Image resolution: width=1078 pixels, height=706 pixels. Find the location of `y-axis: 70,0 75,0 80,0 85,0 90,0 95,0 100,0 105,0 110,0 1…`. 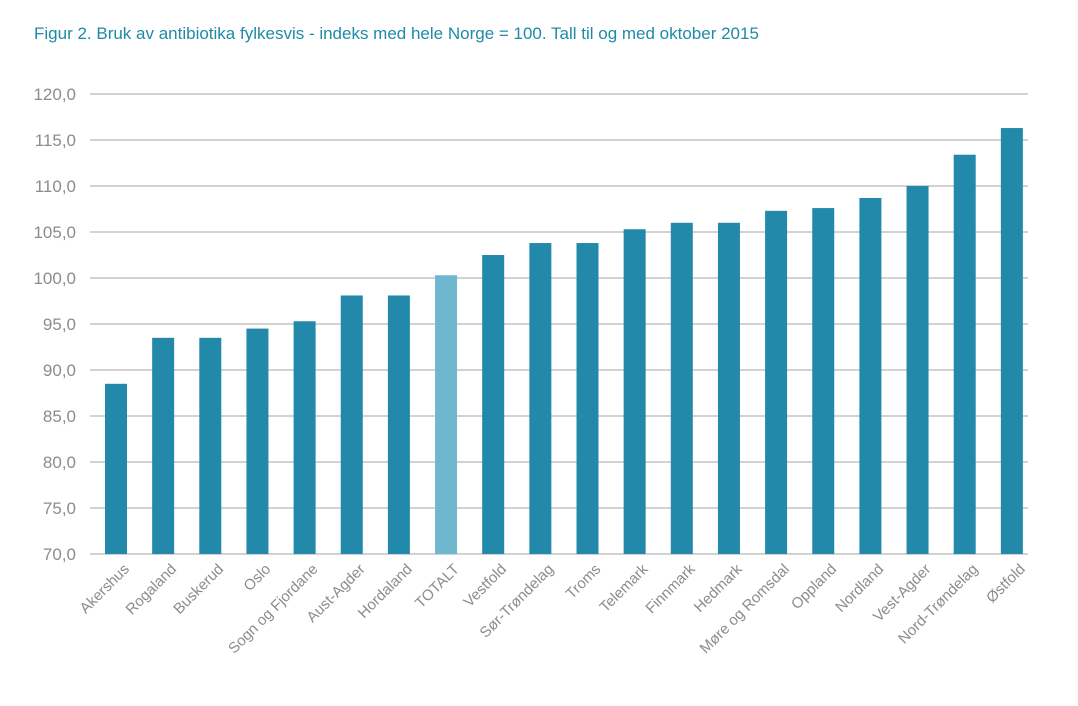

y-axis: 70,0 75,0 80,0 85,0 90,0 95,0 100,0 105,0 110,0 1… is located at coordinates (54, 324).